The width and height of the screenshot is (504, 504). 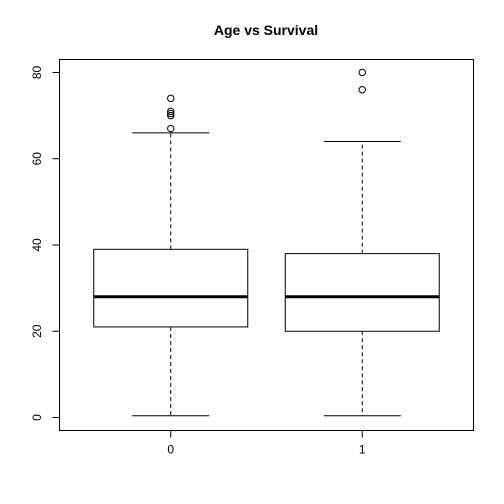 What do you see at coordinates (45, 243) in the screenshot?
I see `y-axis: 0 20 40 60 80` at bounding box center [45, 243].